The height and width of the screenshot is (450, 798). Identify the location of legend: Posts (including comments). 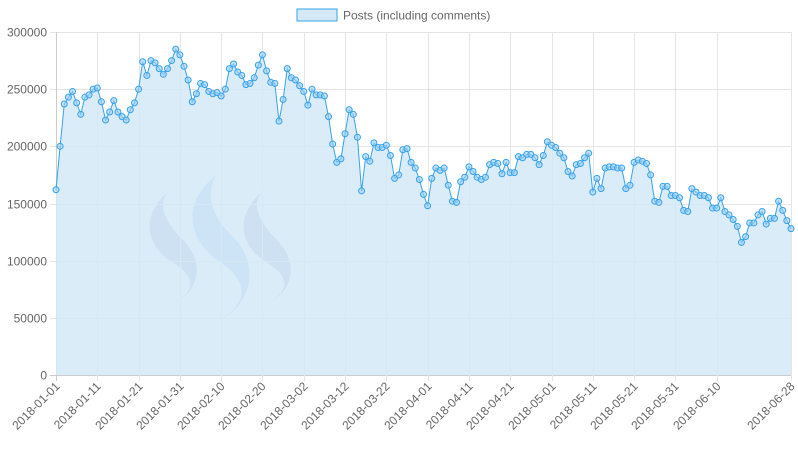
(393, 15).